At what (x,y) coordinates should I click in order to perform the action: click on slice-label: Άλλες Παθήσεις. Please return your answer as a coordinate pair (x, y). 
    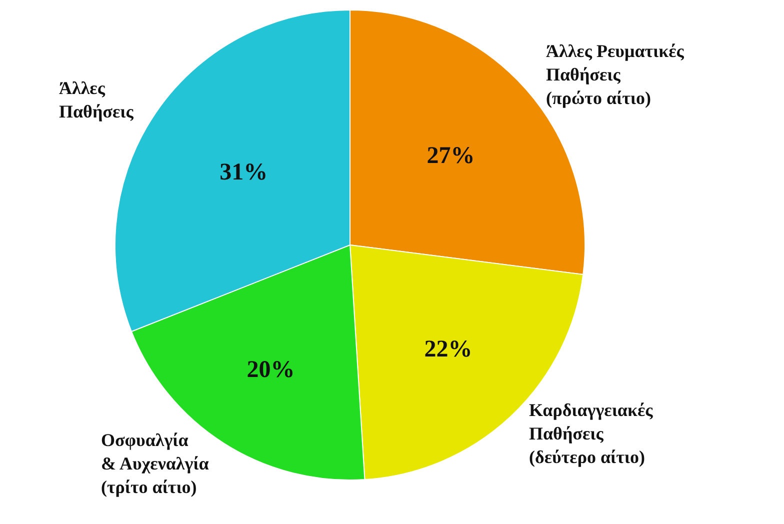
    Looking at the image, I should click on (96, 100).